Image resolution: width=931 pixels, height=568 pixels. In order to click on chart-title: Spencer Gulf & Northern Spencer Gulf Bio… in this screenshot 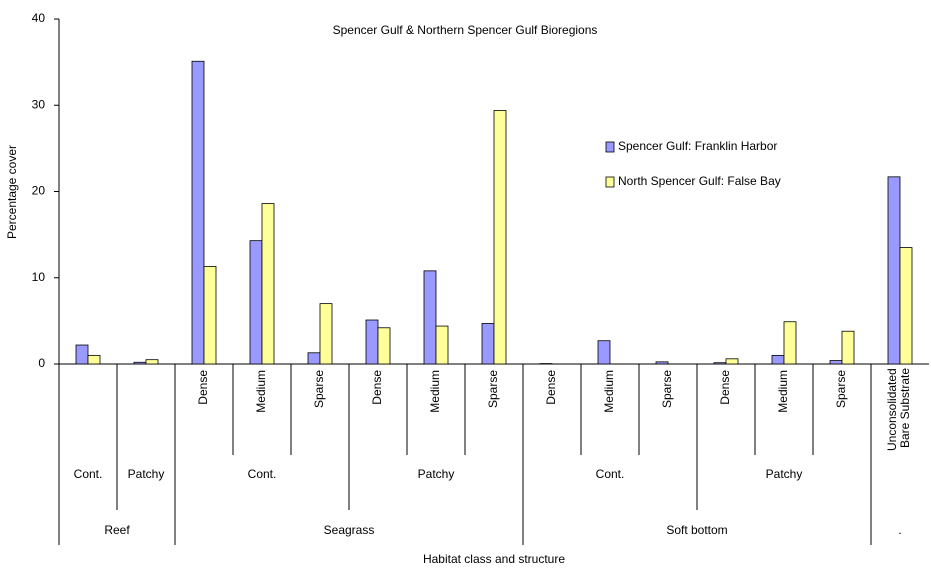, I will do `click(465, 30)`.